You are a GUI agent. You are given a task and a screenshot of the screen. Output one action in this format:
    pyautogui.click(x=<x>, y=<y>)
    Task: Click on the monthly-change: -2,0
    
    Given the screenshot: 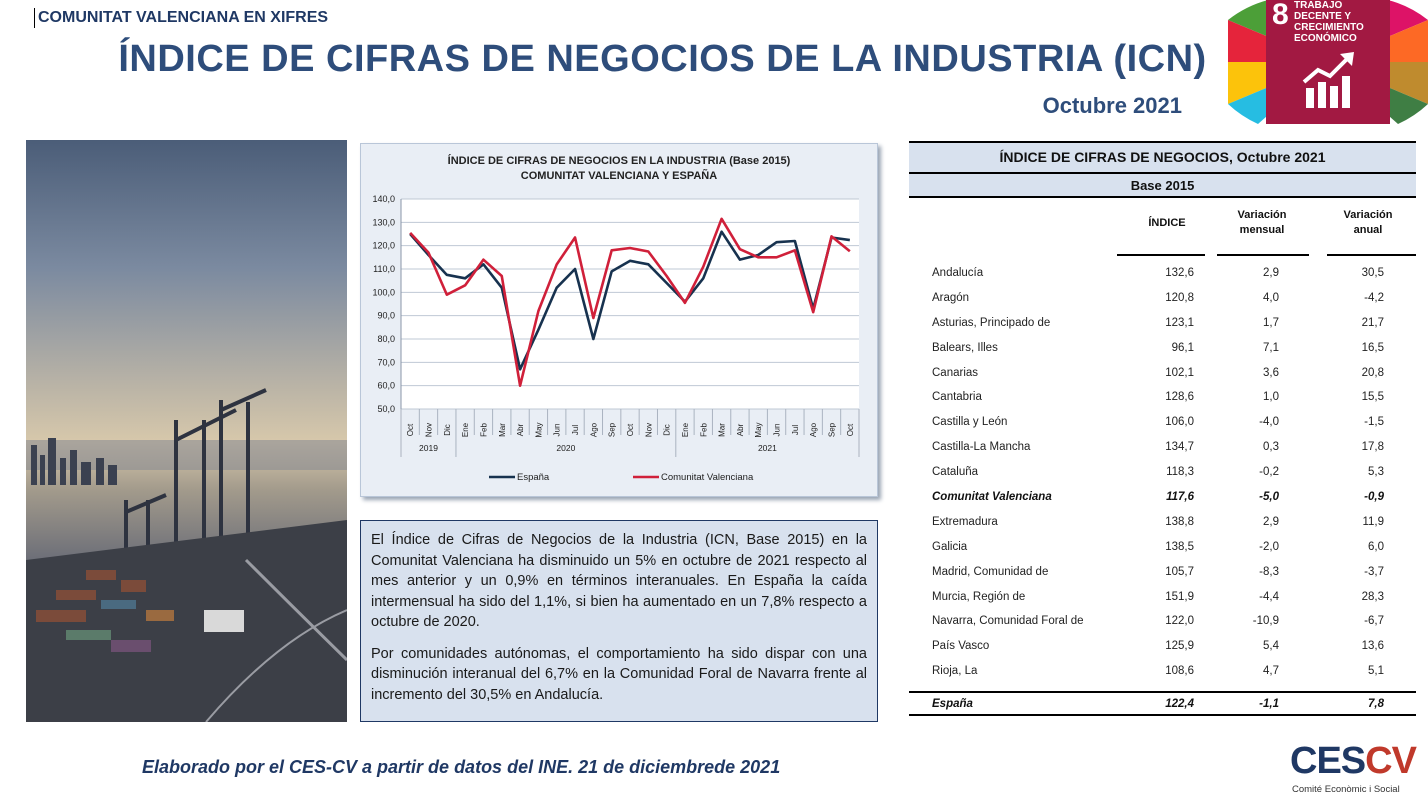 What is the action you would take?
    pyautogui.click(x=1269, y=546)
    